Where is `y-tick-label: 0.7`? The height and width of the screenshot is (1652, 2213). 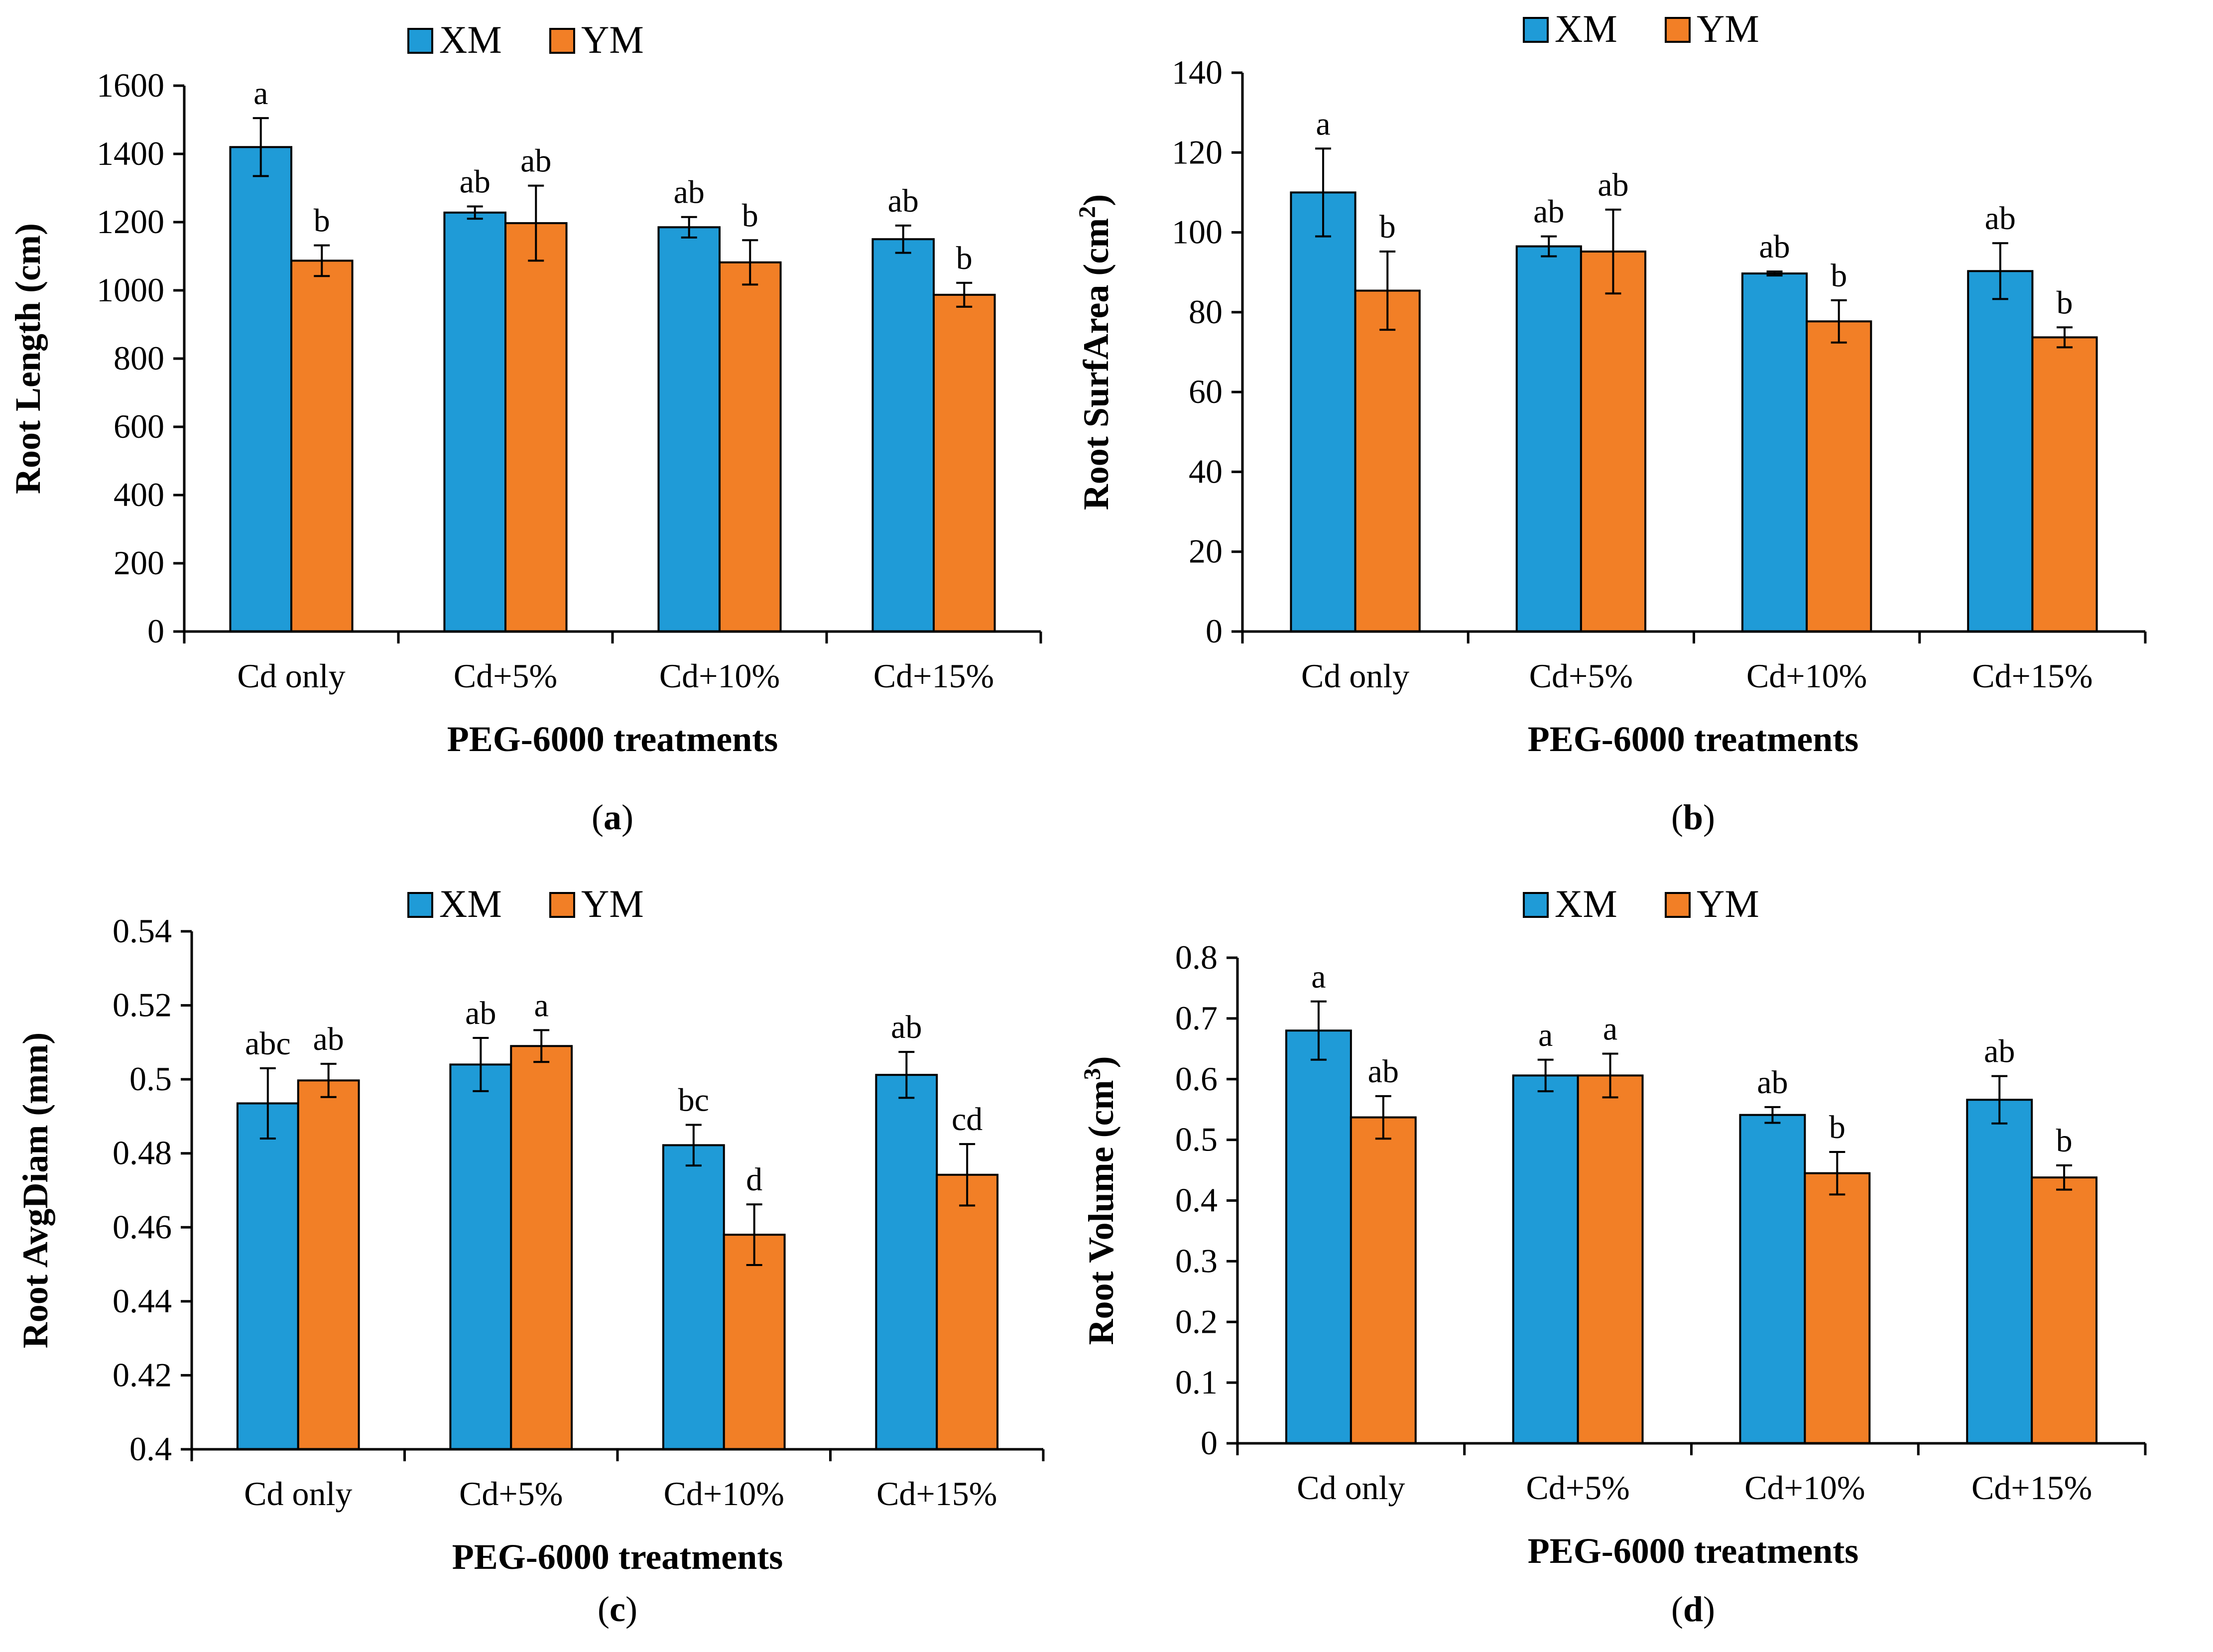
y-tick-label: 0.7 is located at coordinates (1196, 1018).